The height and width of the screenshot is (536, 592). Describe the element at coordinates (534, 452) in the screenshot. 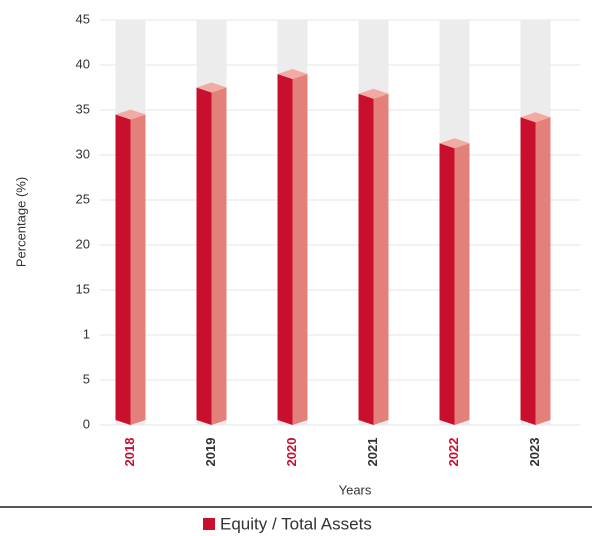

I see `x-tick-label: 2023` at that location.